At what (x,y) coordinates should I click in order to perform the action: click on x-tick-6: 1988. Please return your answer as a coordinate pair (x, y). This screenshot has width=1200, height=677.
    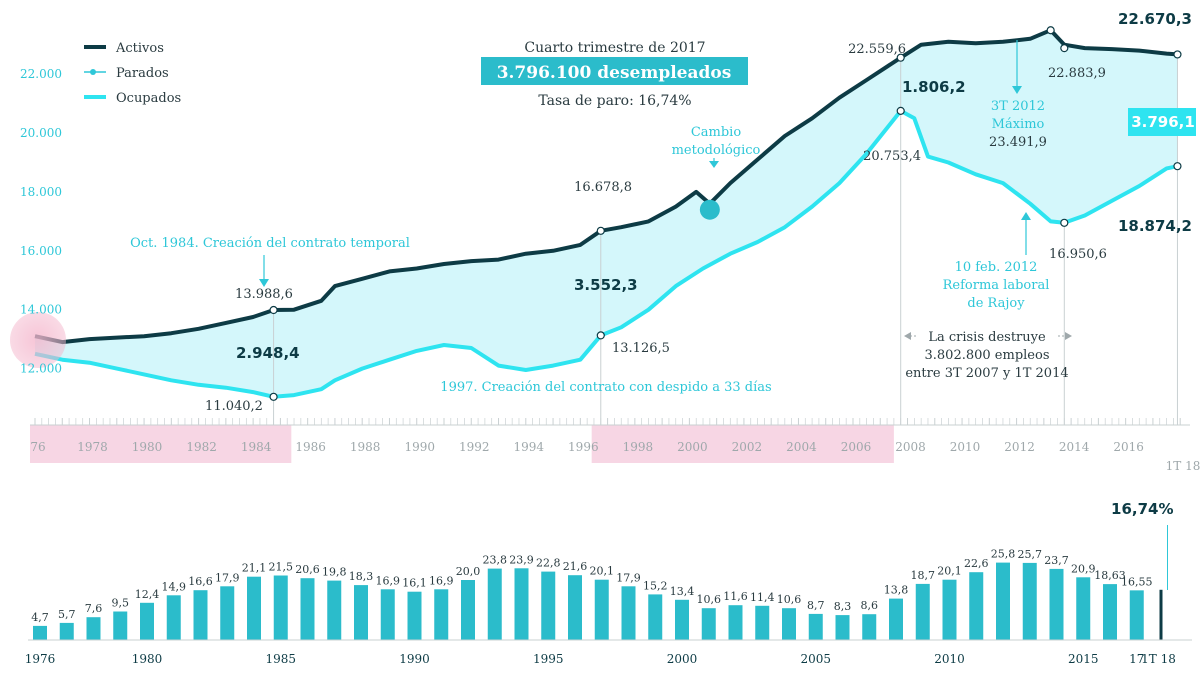
    Looking at the image, I should click on (365, 447).